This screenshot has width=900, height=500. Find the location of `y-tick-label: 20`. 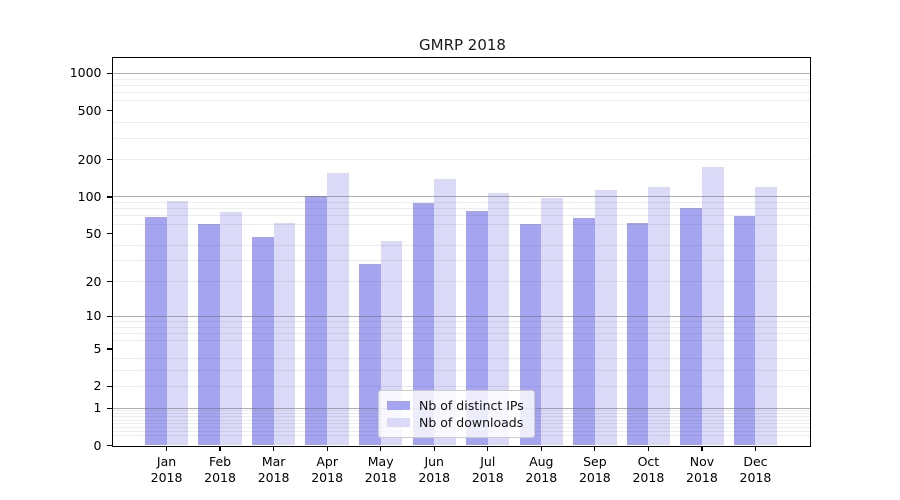

y-tick-label: 20 is located at coordinates (93, 281).